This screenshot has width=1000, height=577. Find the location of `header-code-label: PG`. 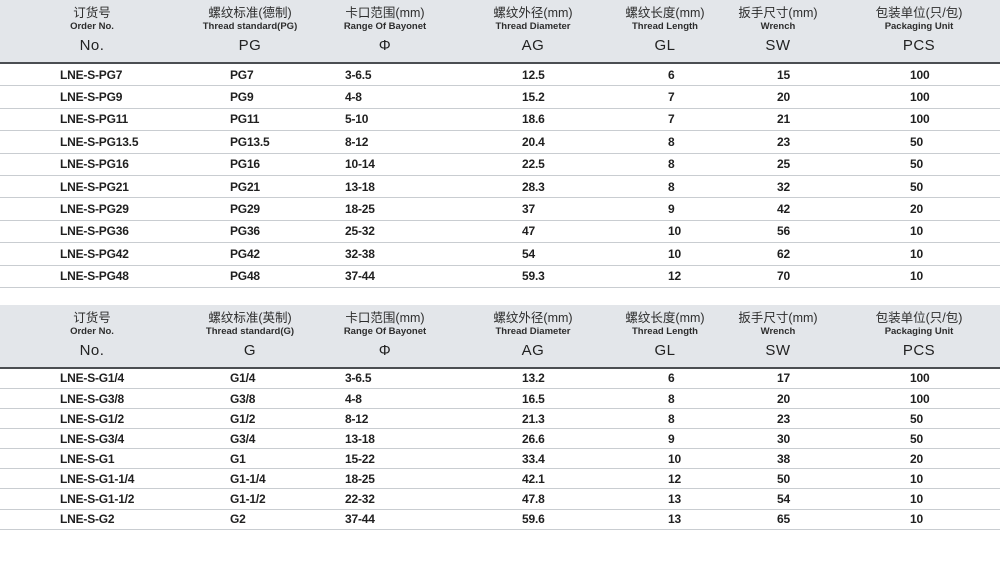

header-code-label: PG is located at coordinates (250, 45).